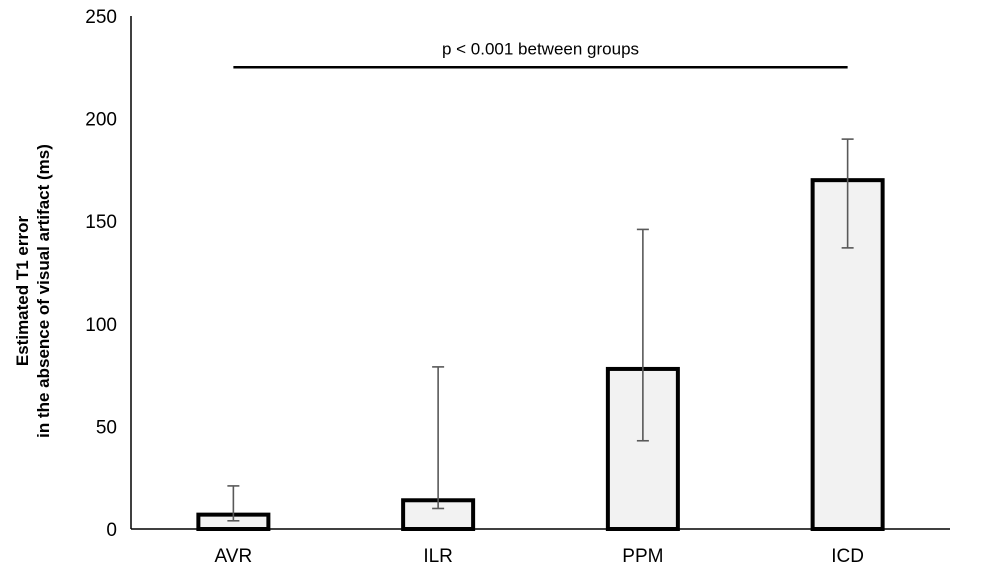 The height and width of the screenshot is (571, 992). I want to click on y-tick-label: 50, so click(106, 427).